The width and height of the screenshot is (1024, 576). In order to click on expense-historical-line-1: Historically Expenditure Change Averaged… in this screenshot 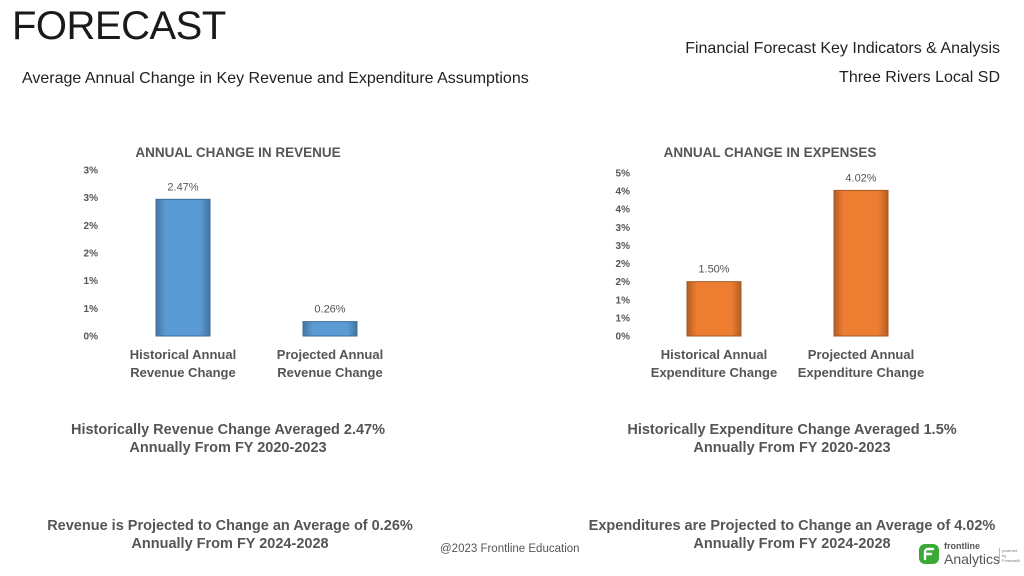, I will do `click(792, 430)`.